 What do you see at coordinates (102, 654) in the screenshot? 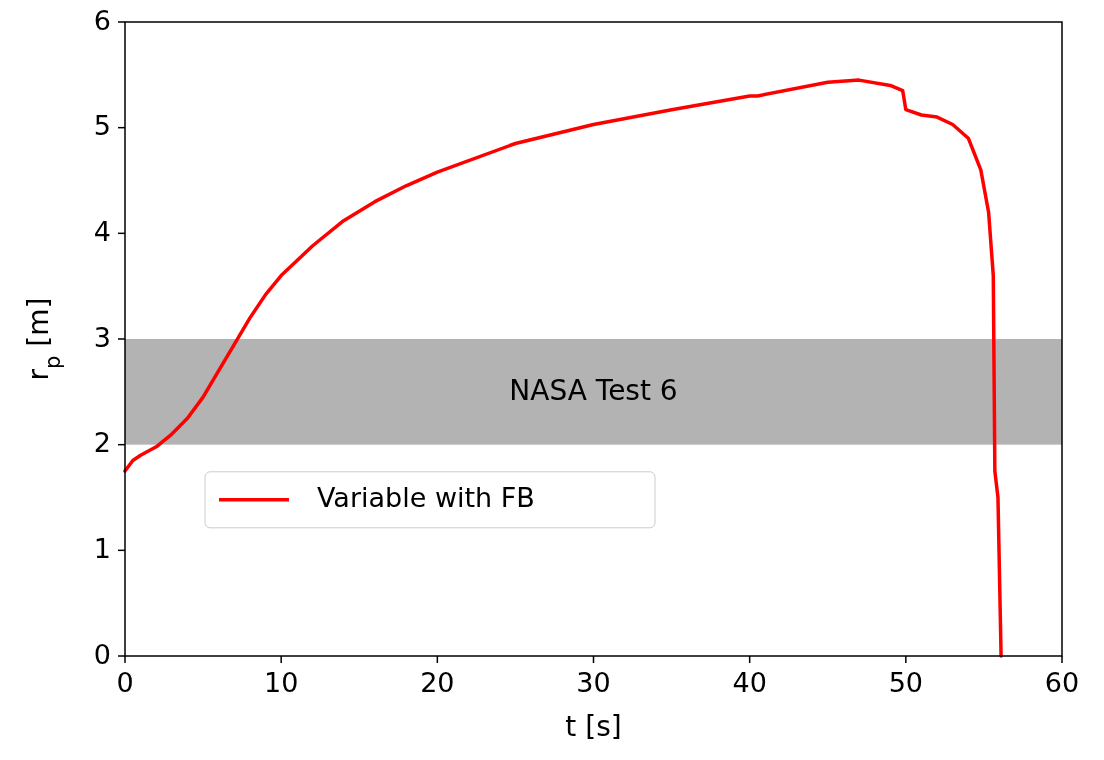
I see `y-tick-label: 0` at bounding box center [102, 654].